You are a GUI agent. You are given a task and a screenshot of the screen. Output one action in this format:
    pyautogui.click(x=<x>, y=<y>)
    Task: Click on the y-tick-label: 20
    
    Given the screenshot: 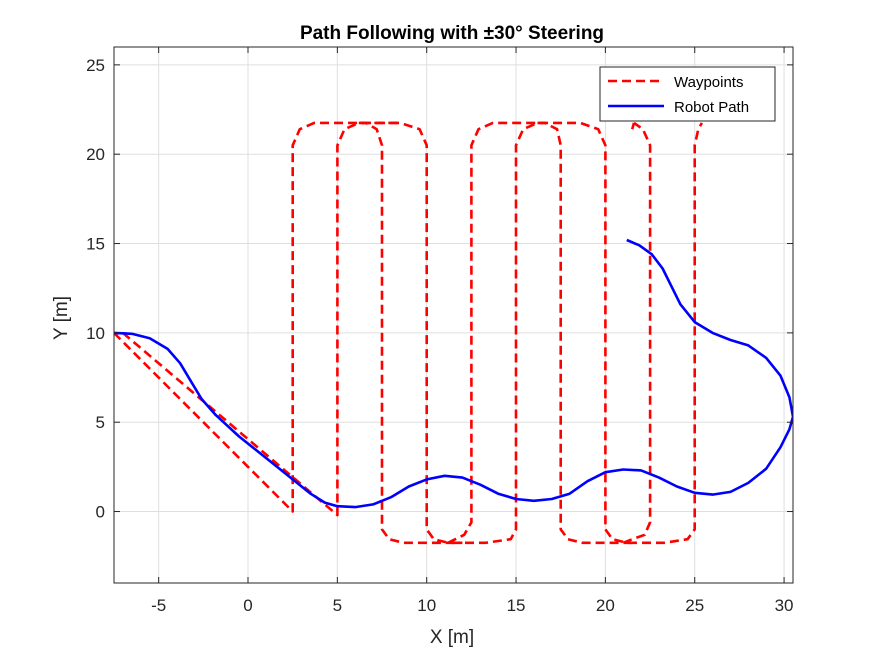 What is the action you would take?
    pyautogui.click(x=95, y=154)
    